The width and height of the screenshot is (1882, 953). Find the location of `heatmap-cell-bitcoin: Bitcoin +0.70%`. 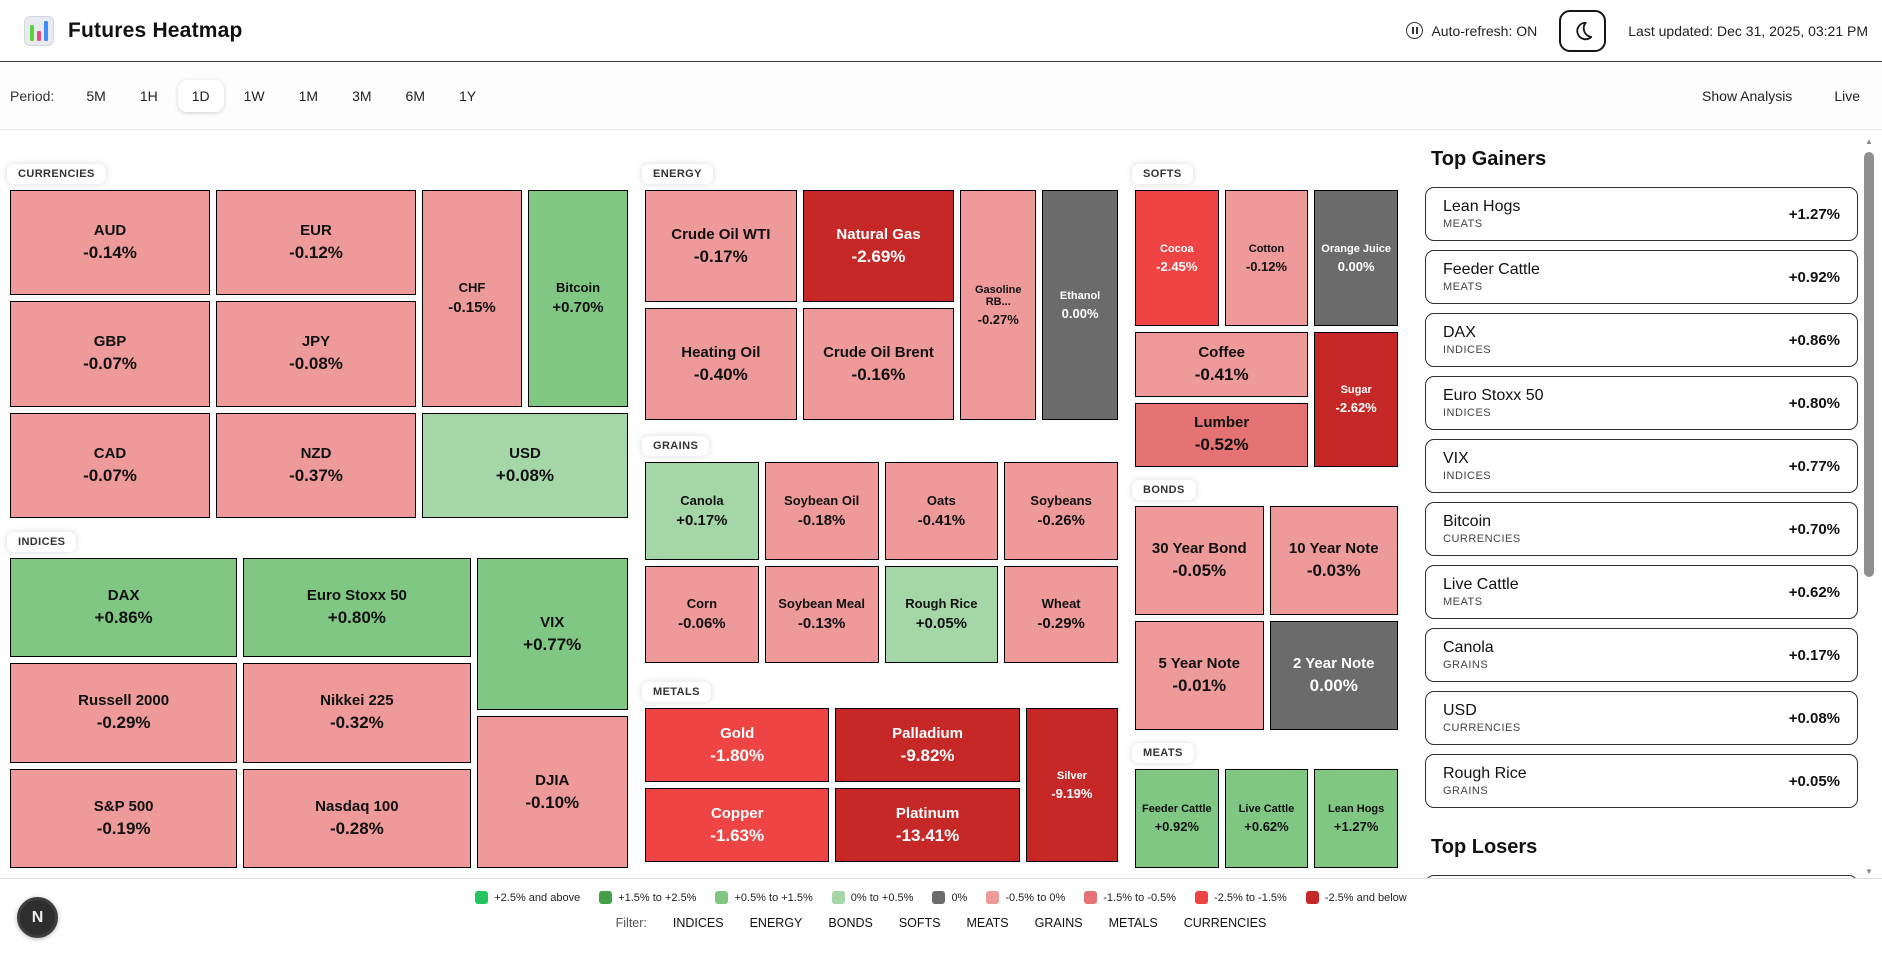

heatmap-cell-bitcoin: Bitcoin +0.70% is located at coordinates (578, 298).